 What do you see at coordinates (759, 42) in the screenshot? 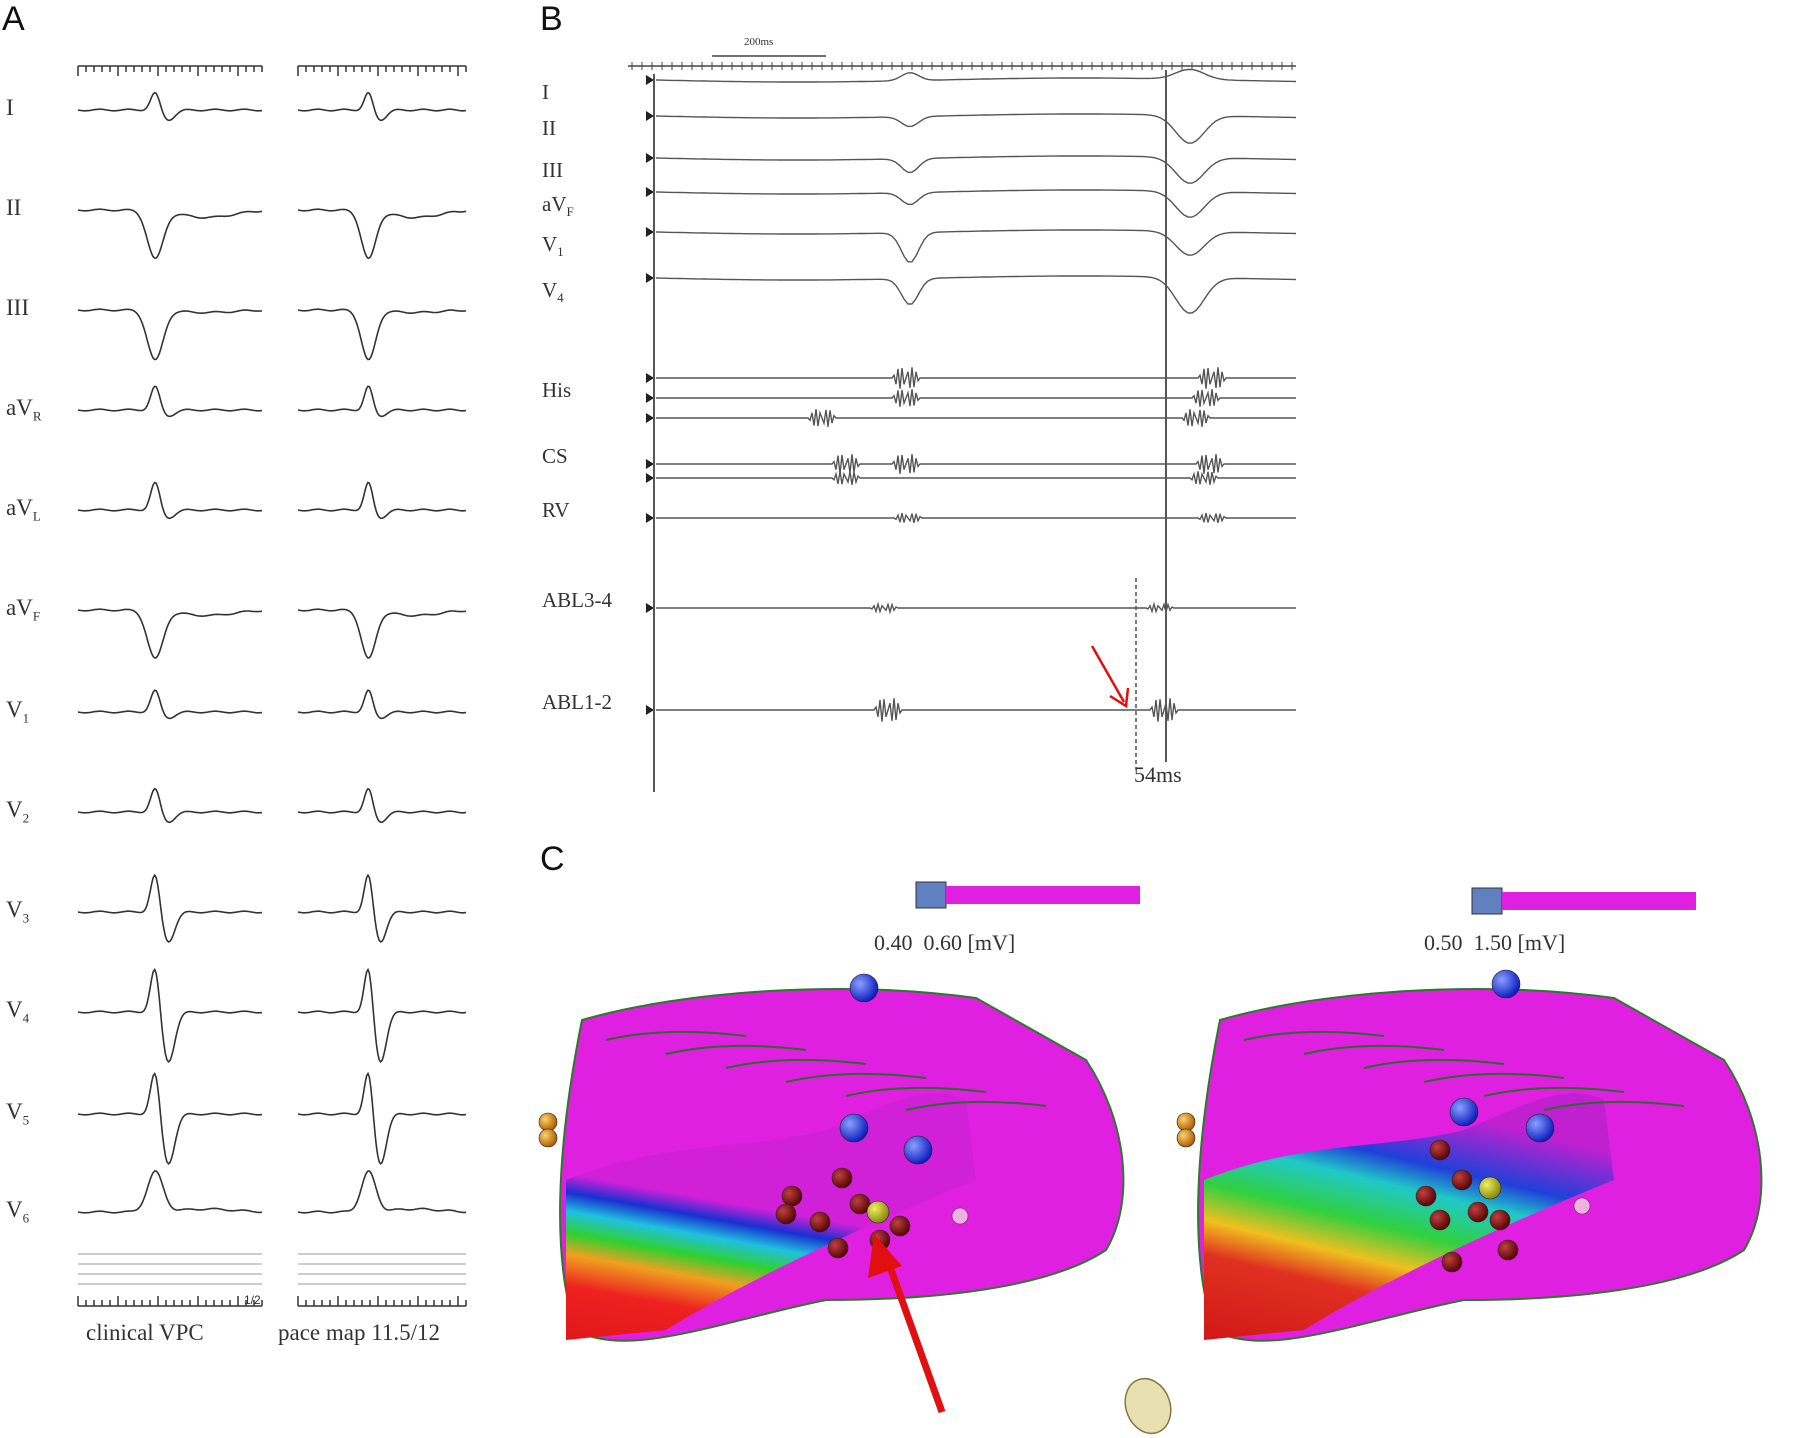
I see `scale-bar-label: 200ms` at bounding box center [759, 42].